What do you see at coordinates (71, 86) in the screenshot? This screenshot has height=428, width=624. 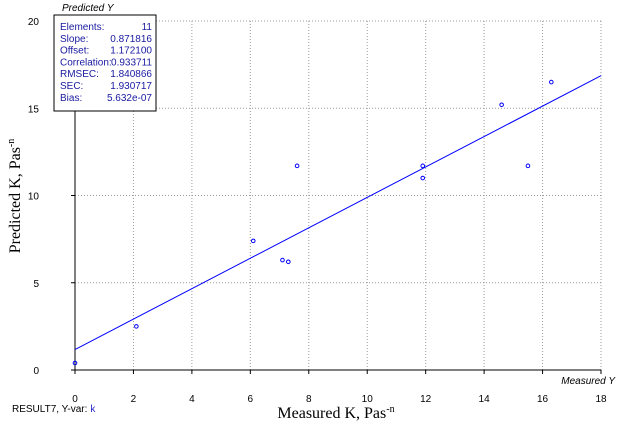 I see `stat-label: SEC:` at bounding box center [71, 86].